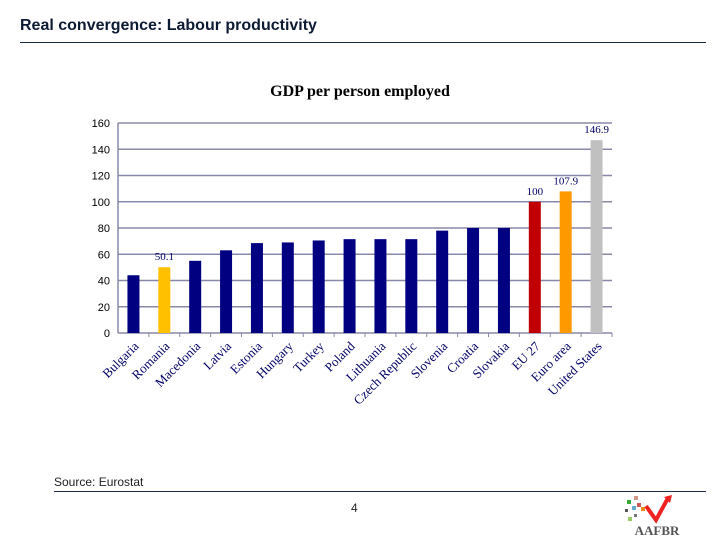 This screenshot has width=720, height=540. I want to click on svg-text: AAFBR, so click(657, 530).